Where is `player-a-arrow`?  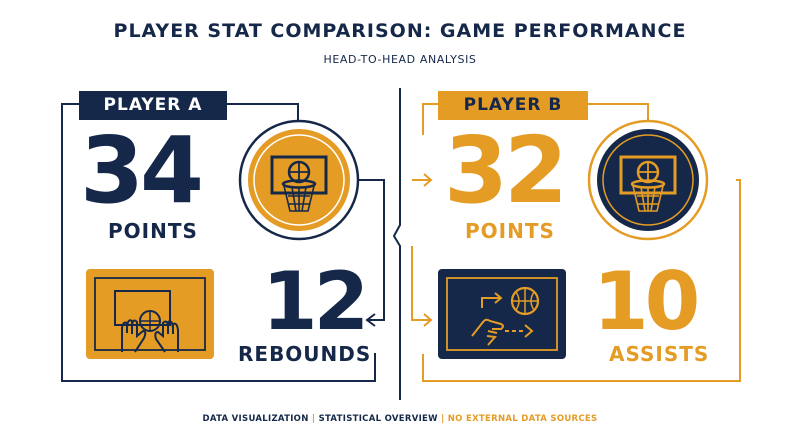
player-a-arrow is located at coordinates (370, 320).